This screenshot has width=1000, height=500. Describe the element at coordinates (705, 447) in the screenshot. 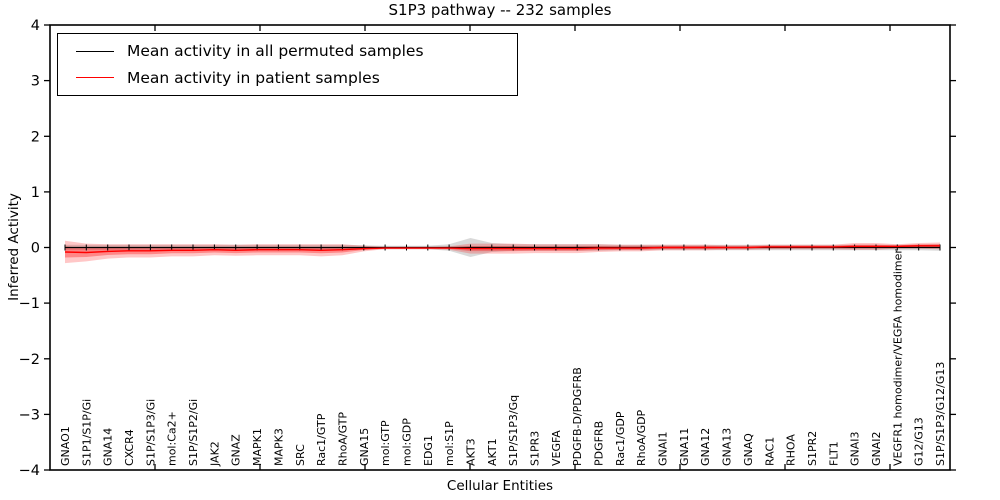

I see `entity-label: GNA12` at that location.